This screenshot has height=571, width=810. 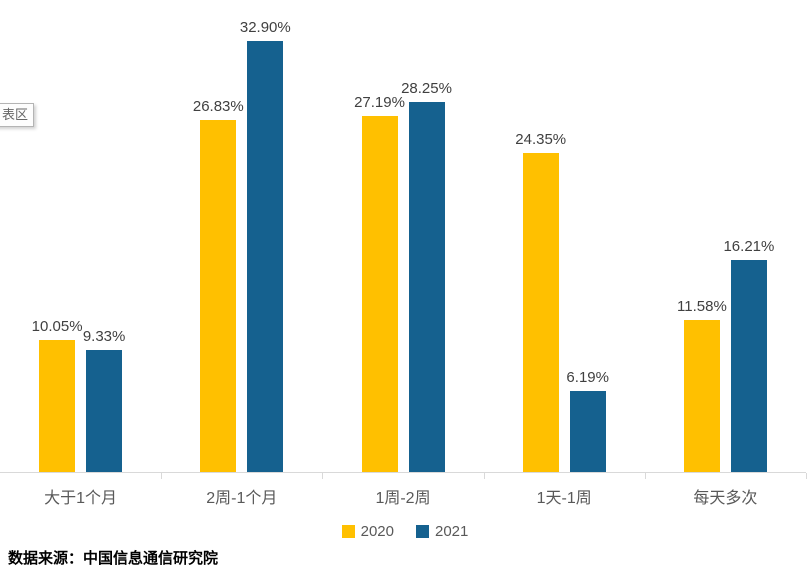 What do you see at coordinates (564, 498) in the screenshot?
I see `category-label: 1天-1周` at bounding box center [564, 498].